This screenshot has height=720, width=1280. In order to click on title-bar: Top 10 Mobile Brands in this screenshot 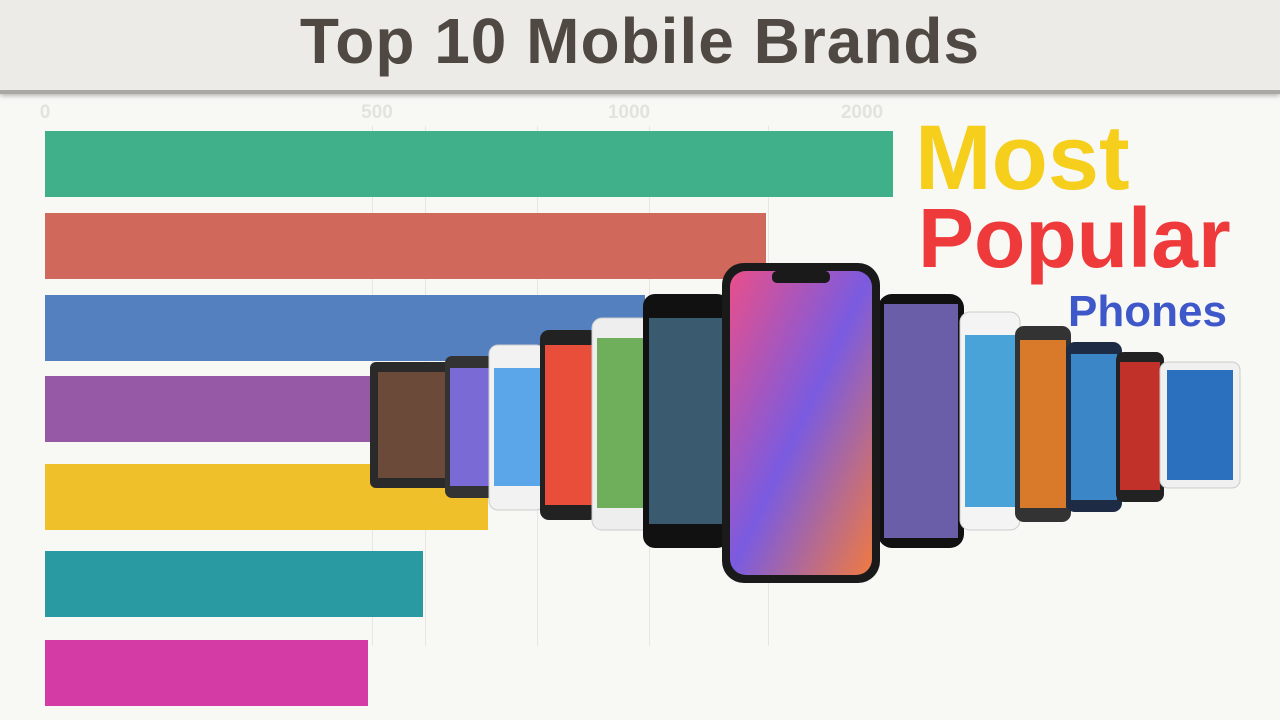, I will do `click(640, 47)`.